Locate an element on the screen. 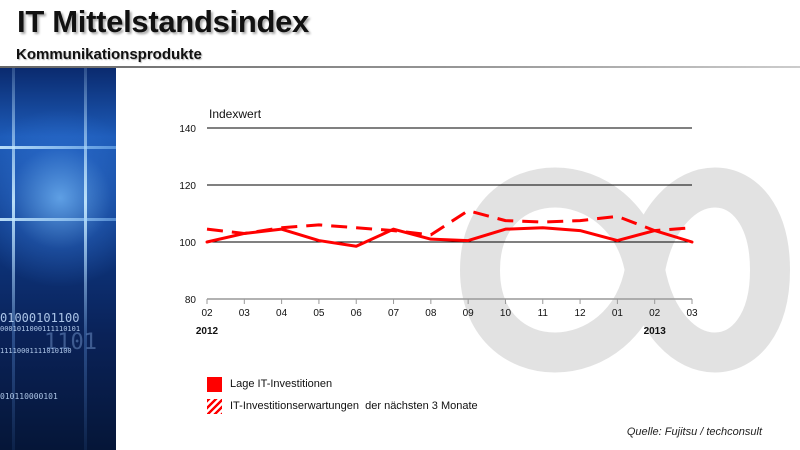 The height and width of the screenshot is (450, 800). series-line-solid is located at coordinates (449, 237).